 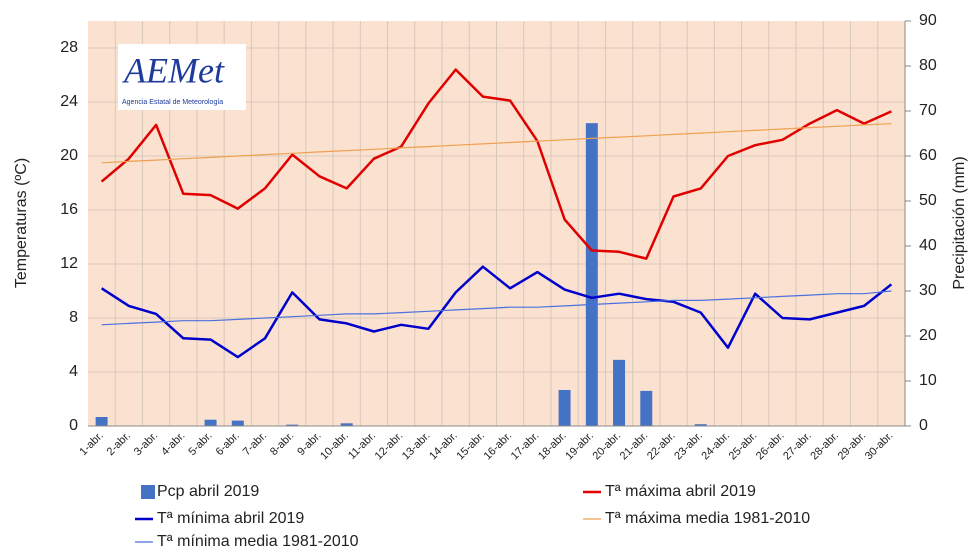 What do you see at coordinates (928, 65) in the screenshot?
I see `y2-tick-label: 80` at bounding box center [928, 65].